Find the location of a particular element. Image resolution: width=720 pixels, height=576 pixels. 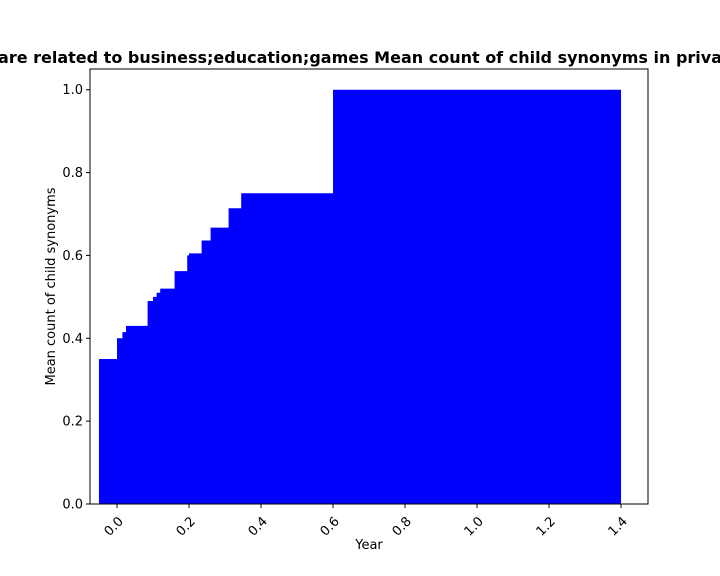

y-tick-label: 0.2 is located at coordinates (72, 422).